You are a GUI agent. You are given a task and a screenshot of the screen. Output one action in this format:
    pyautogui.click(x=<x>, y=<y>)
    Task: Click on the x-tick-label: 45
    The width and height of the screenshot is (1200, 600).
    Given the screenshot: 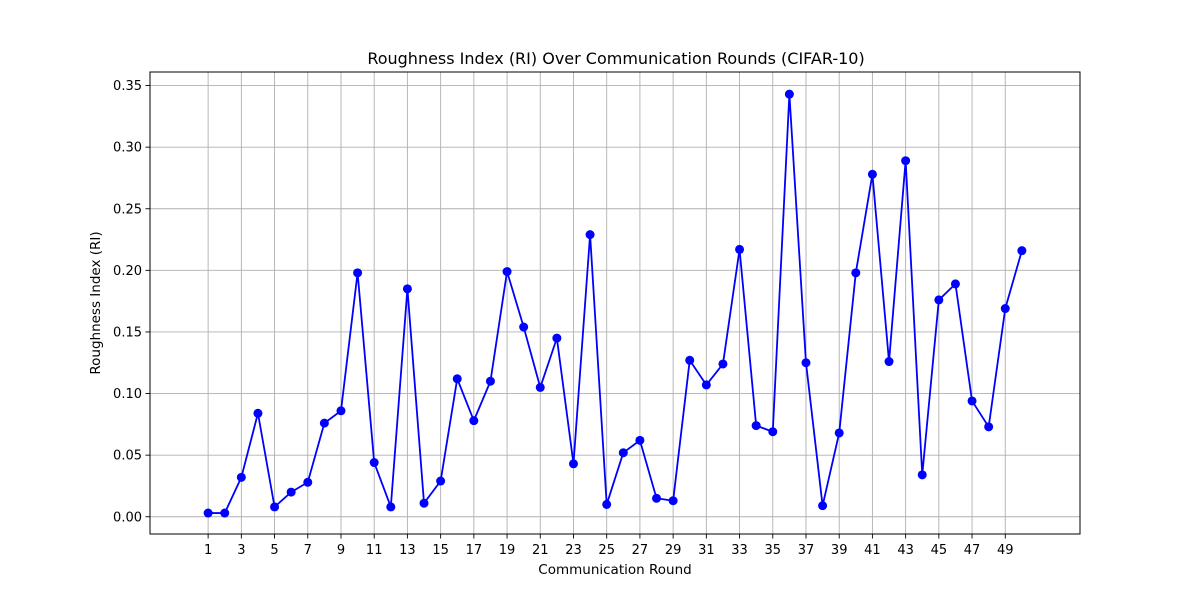 What is the action you would take?
    pyautogui.click(x=939, y=550)
    